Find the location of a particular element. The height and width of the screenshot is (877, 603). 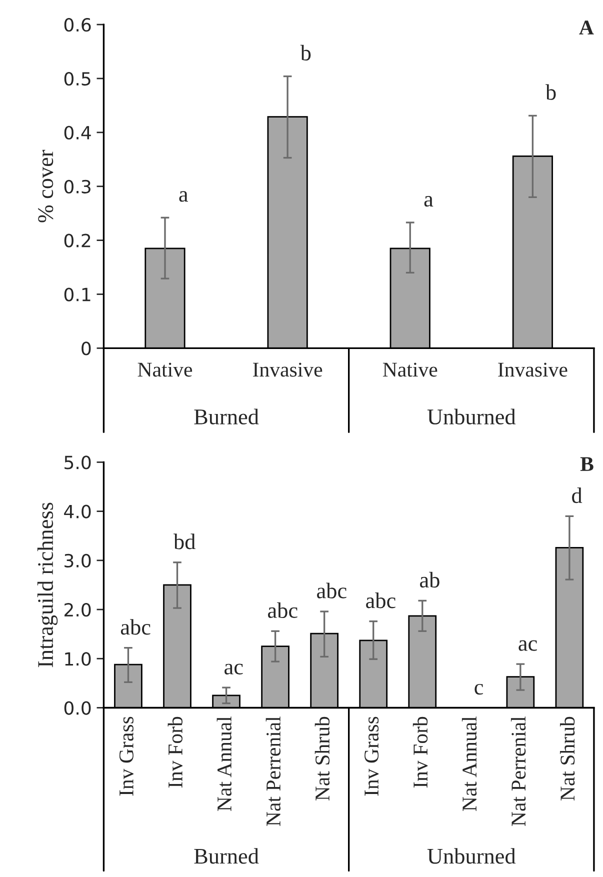

y-tick-label: 0 is located at coordinates (86, 349).